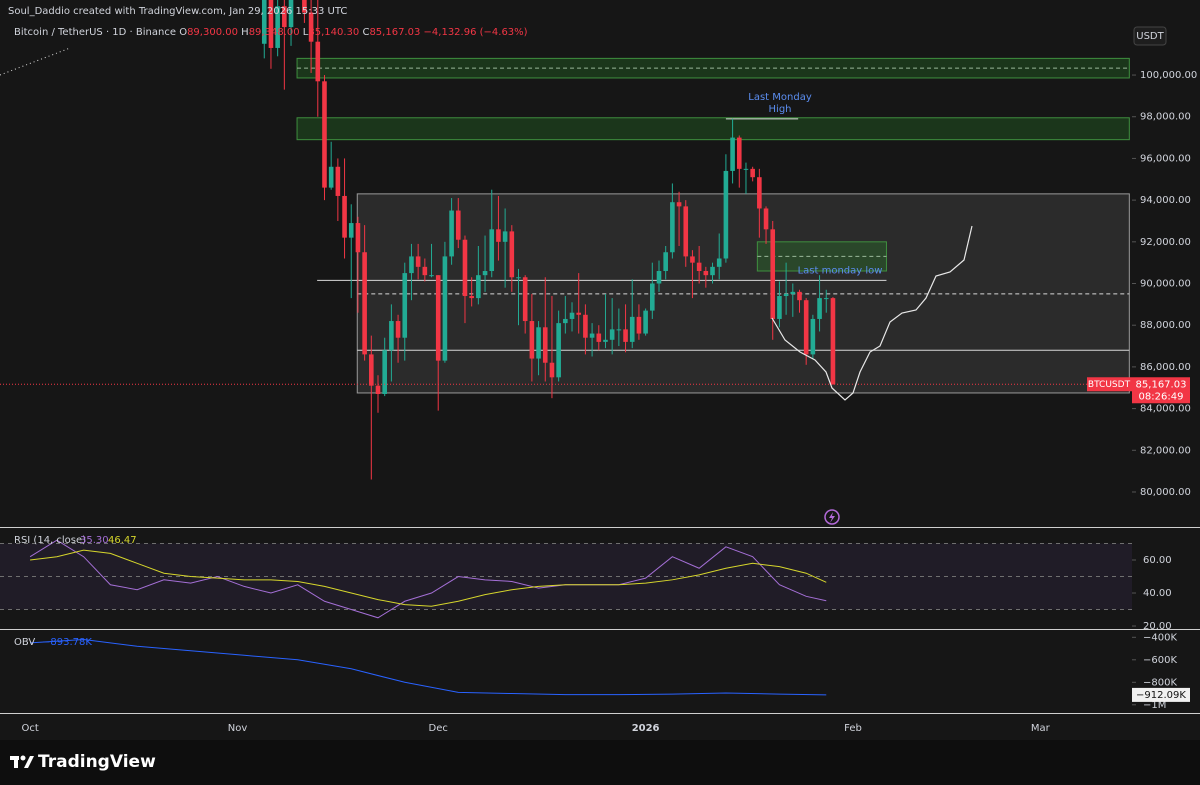  I want to click on indicator-title: OBV, so click(24, 642).